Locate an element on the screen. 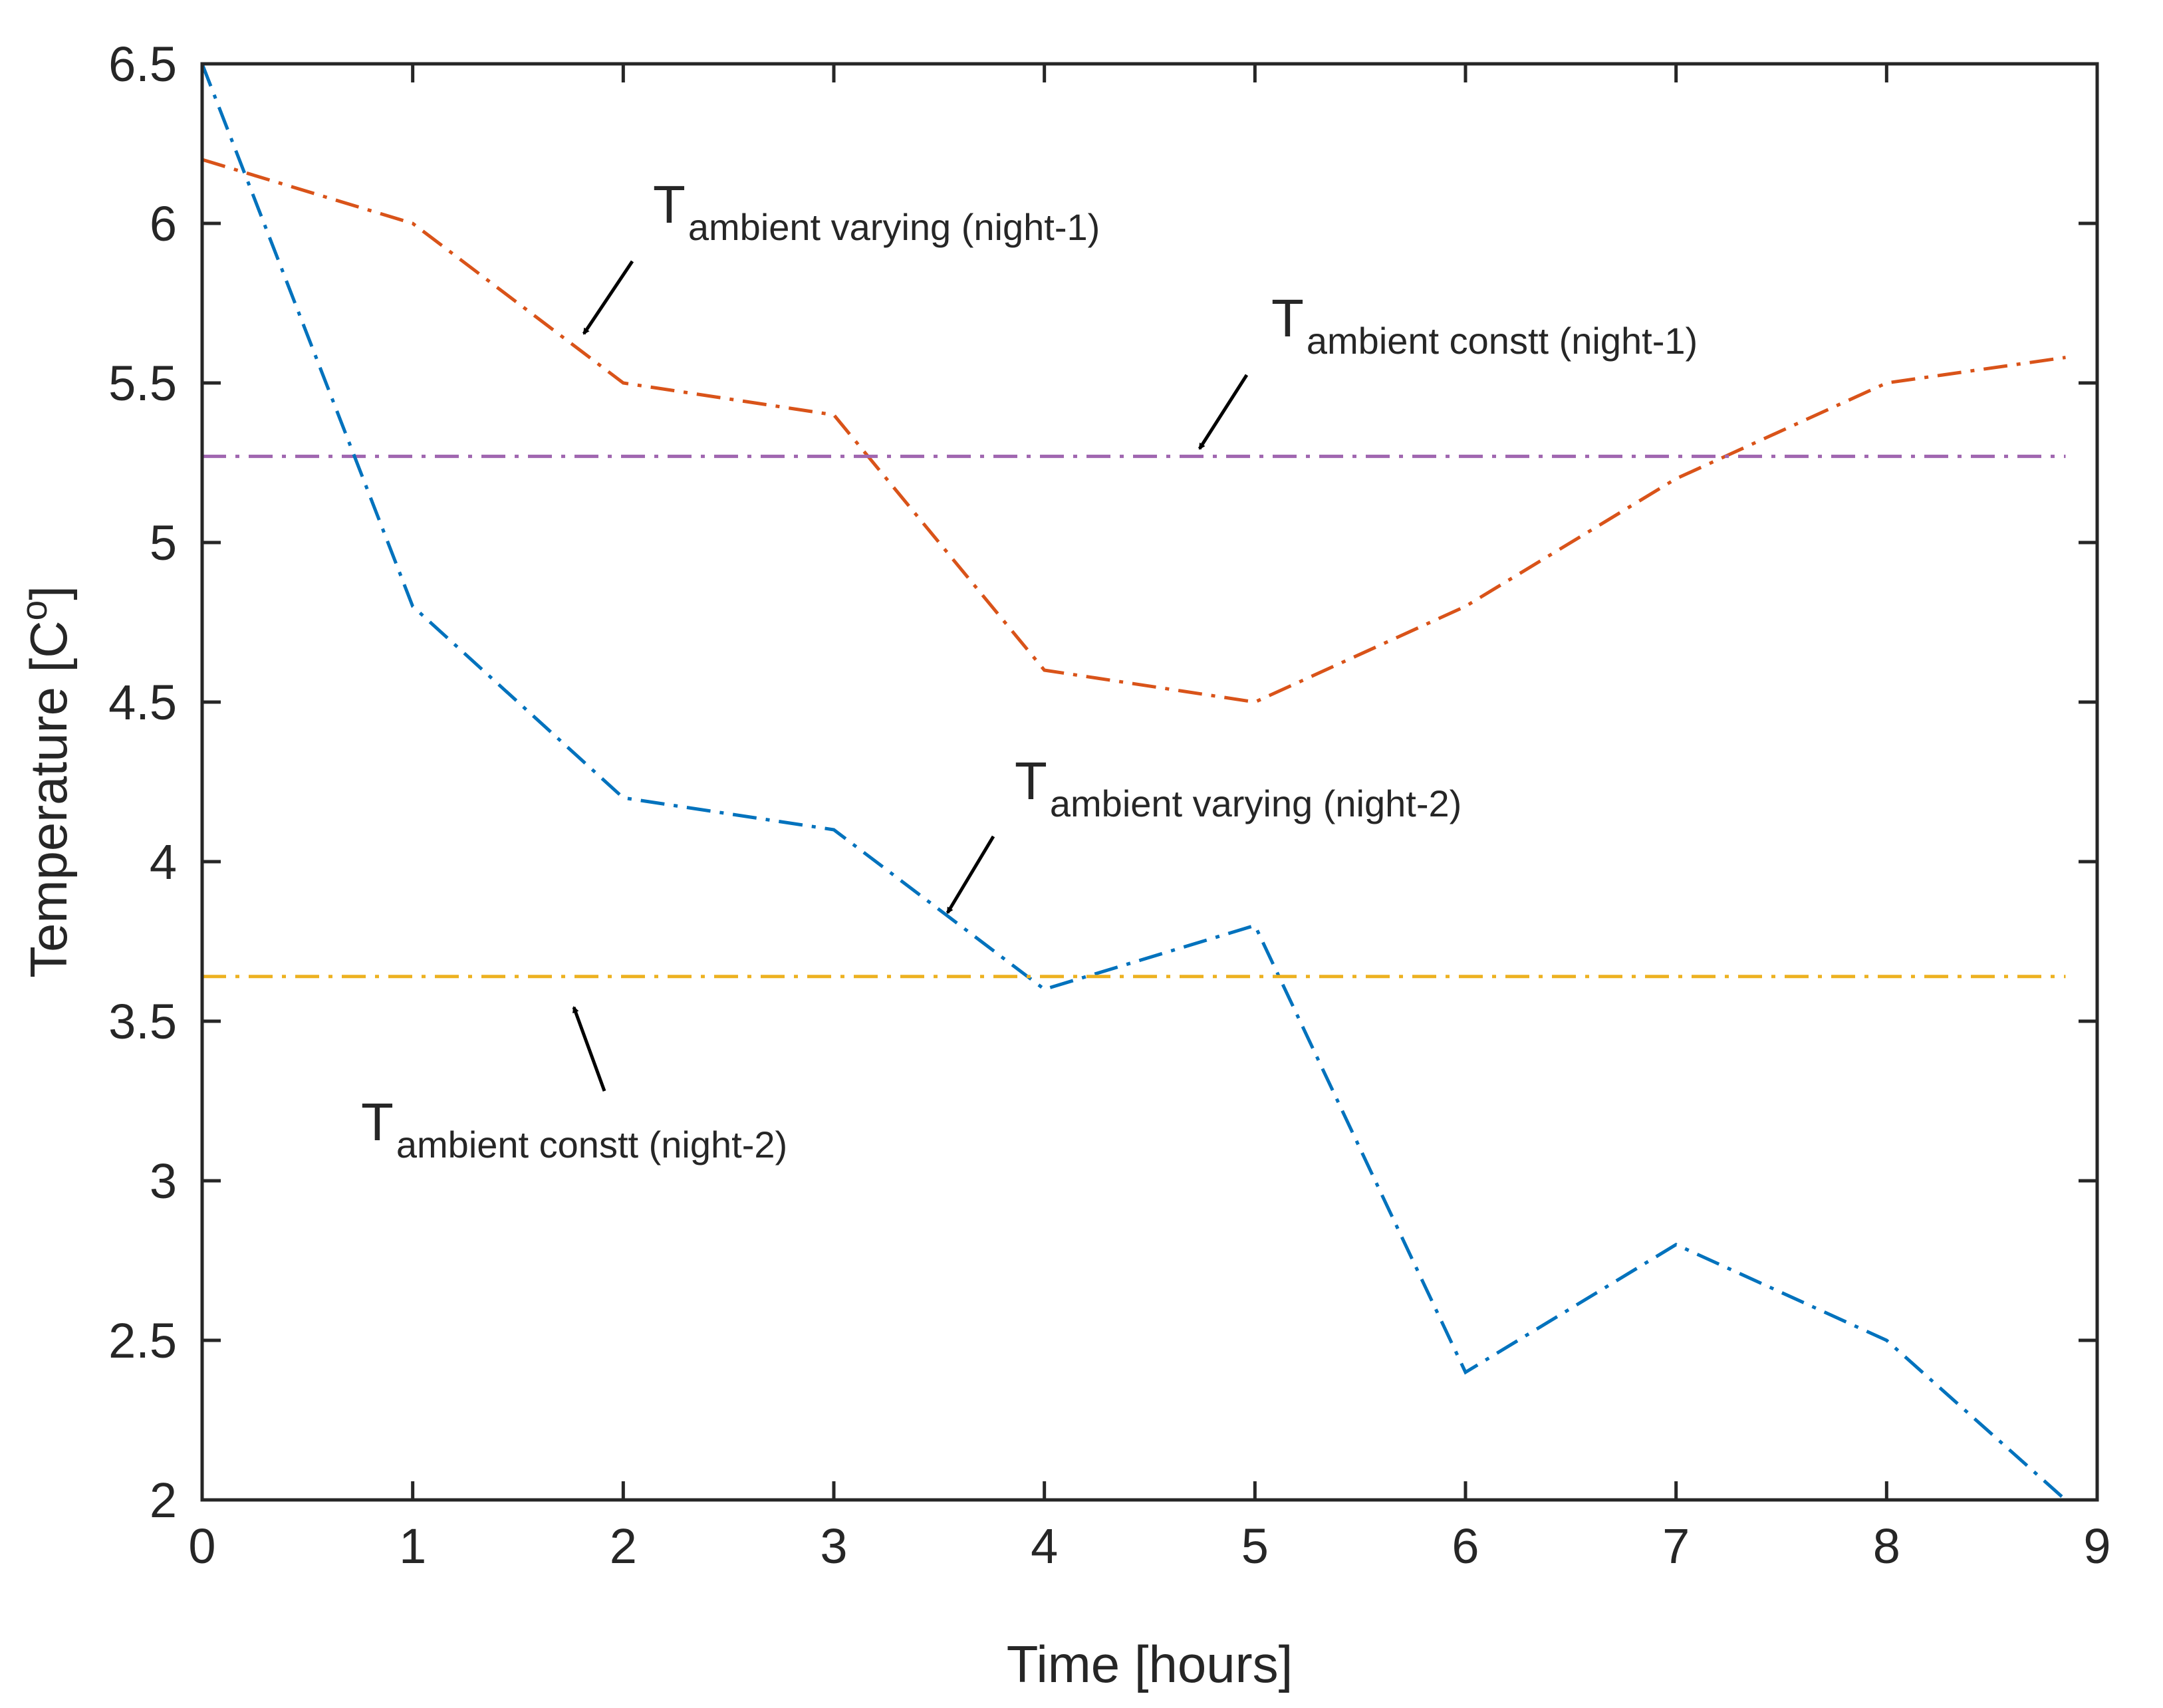 The width and height of the screenshot is (2163, 1708). svg-text: Tambient varying (night-1) is located at coordinates (876, 211).